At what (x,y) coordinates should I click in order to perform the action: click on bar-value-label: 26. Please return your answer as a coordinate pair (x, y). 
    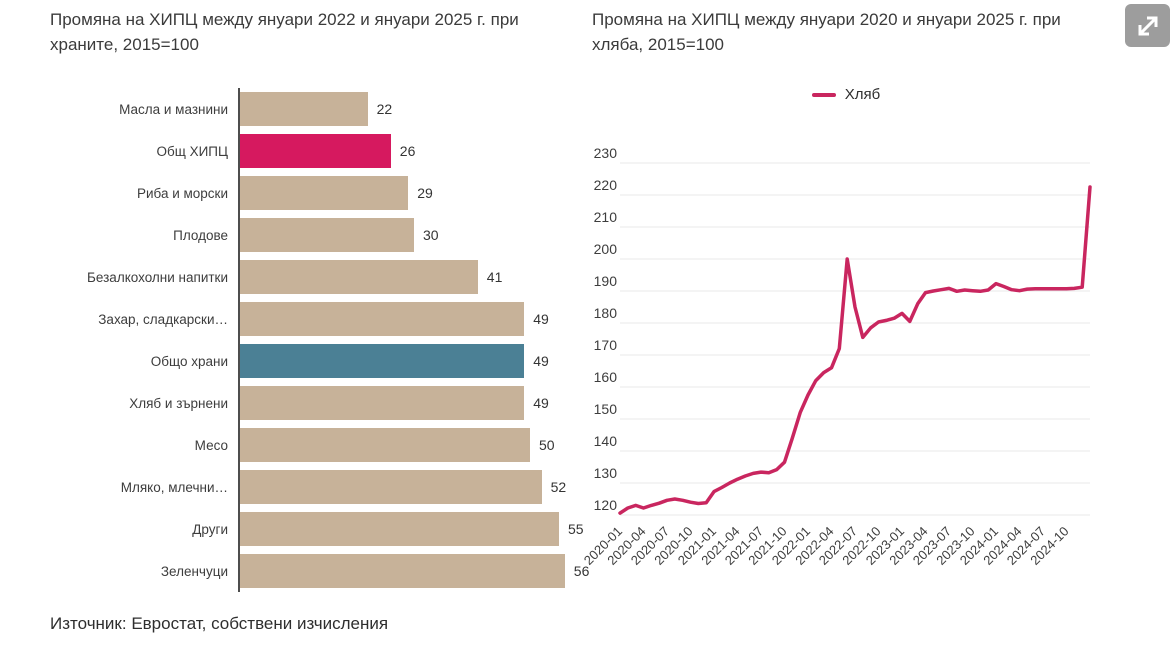
    Looking at the image, I should click on (407, 151).